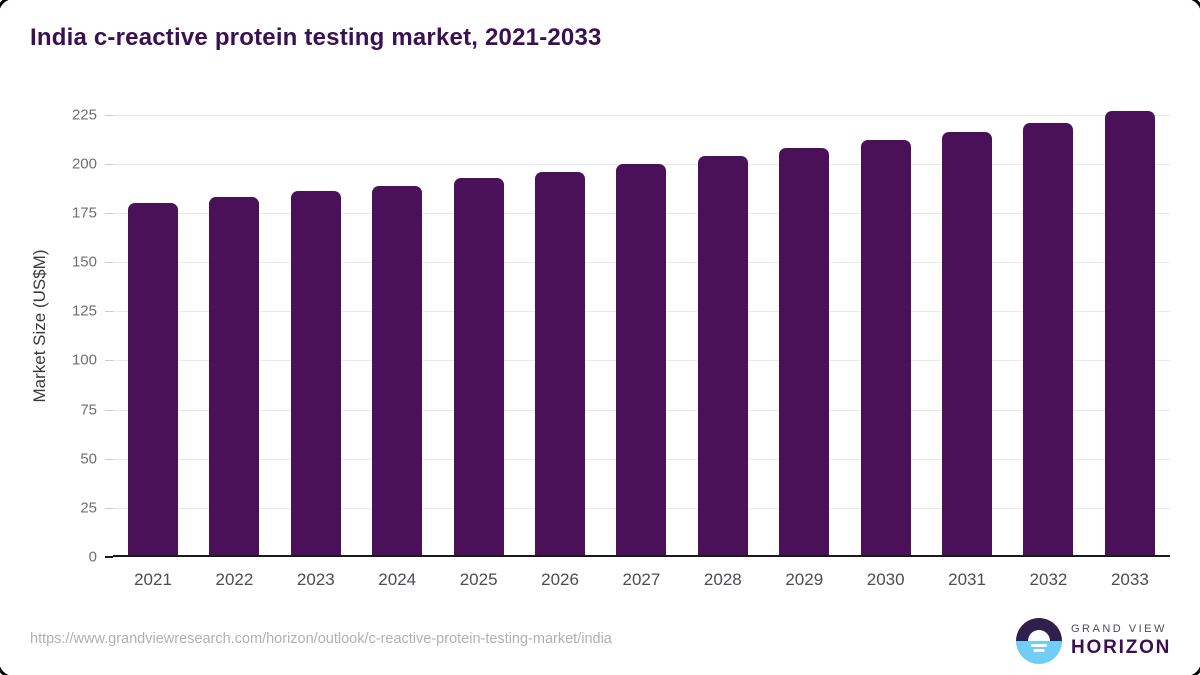  Describe the element at coordinates (234, 377) in the screenshot. I see `bar-2022` at that location.